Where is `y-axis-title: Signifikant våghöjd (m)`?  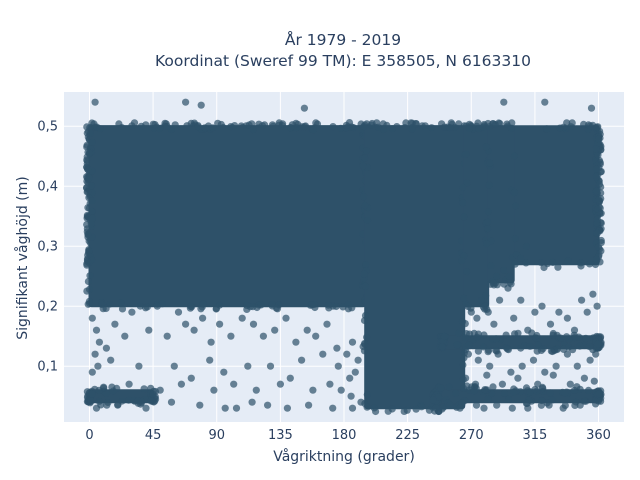
y-axis-title: Signifikant våghöjd (m) is located at coordinates (22, 257).